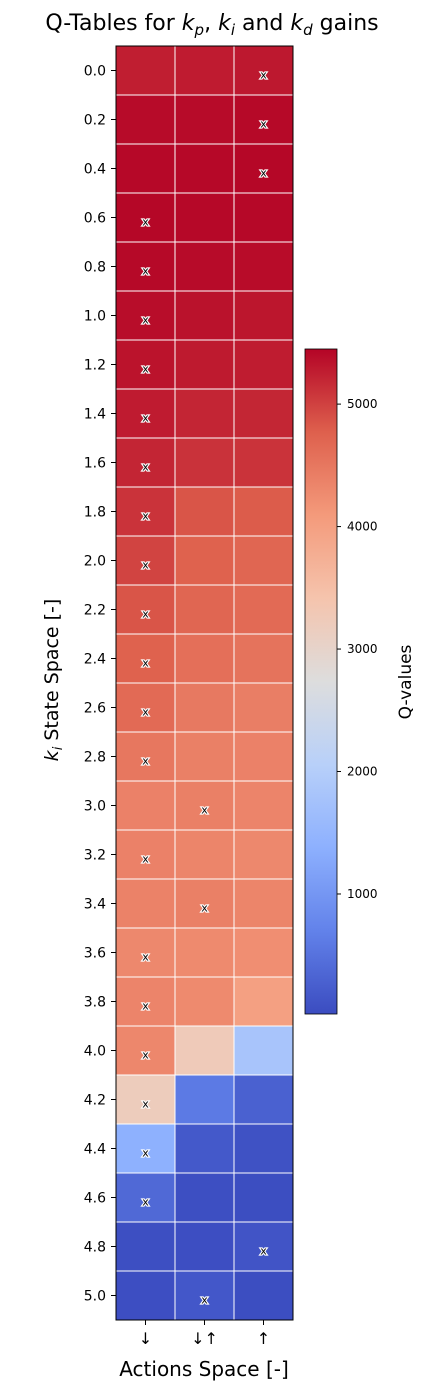 This screenshot has height=1390, width=424. I want to click on y-tick-label: 2.6, so click(95, 709).